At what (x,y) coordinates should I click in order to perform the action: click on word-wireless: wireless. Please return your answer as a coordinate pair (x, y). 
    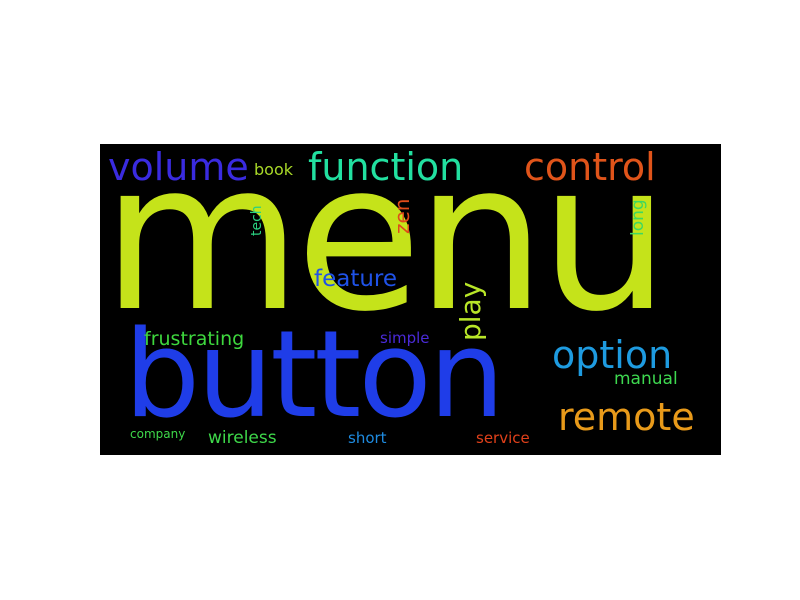
    Looking at the image, I should click on (242, 438).